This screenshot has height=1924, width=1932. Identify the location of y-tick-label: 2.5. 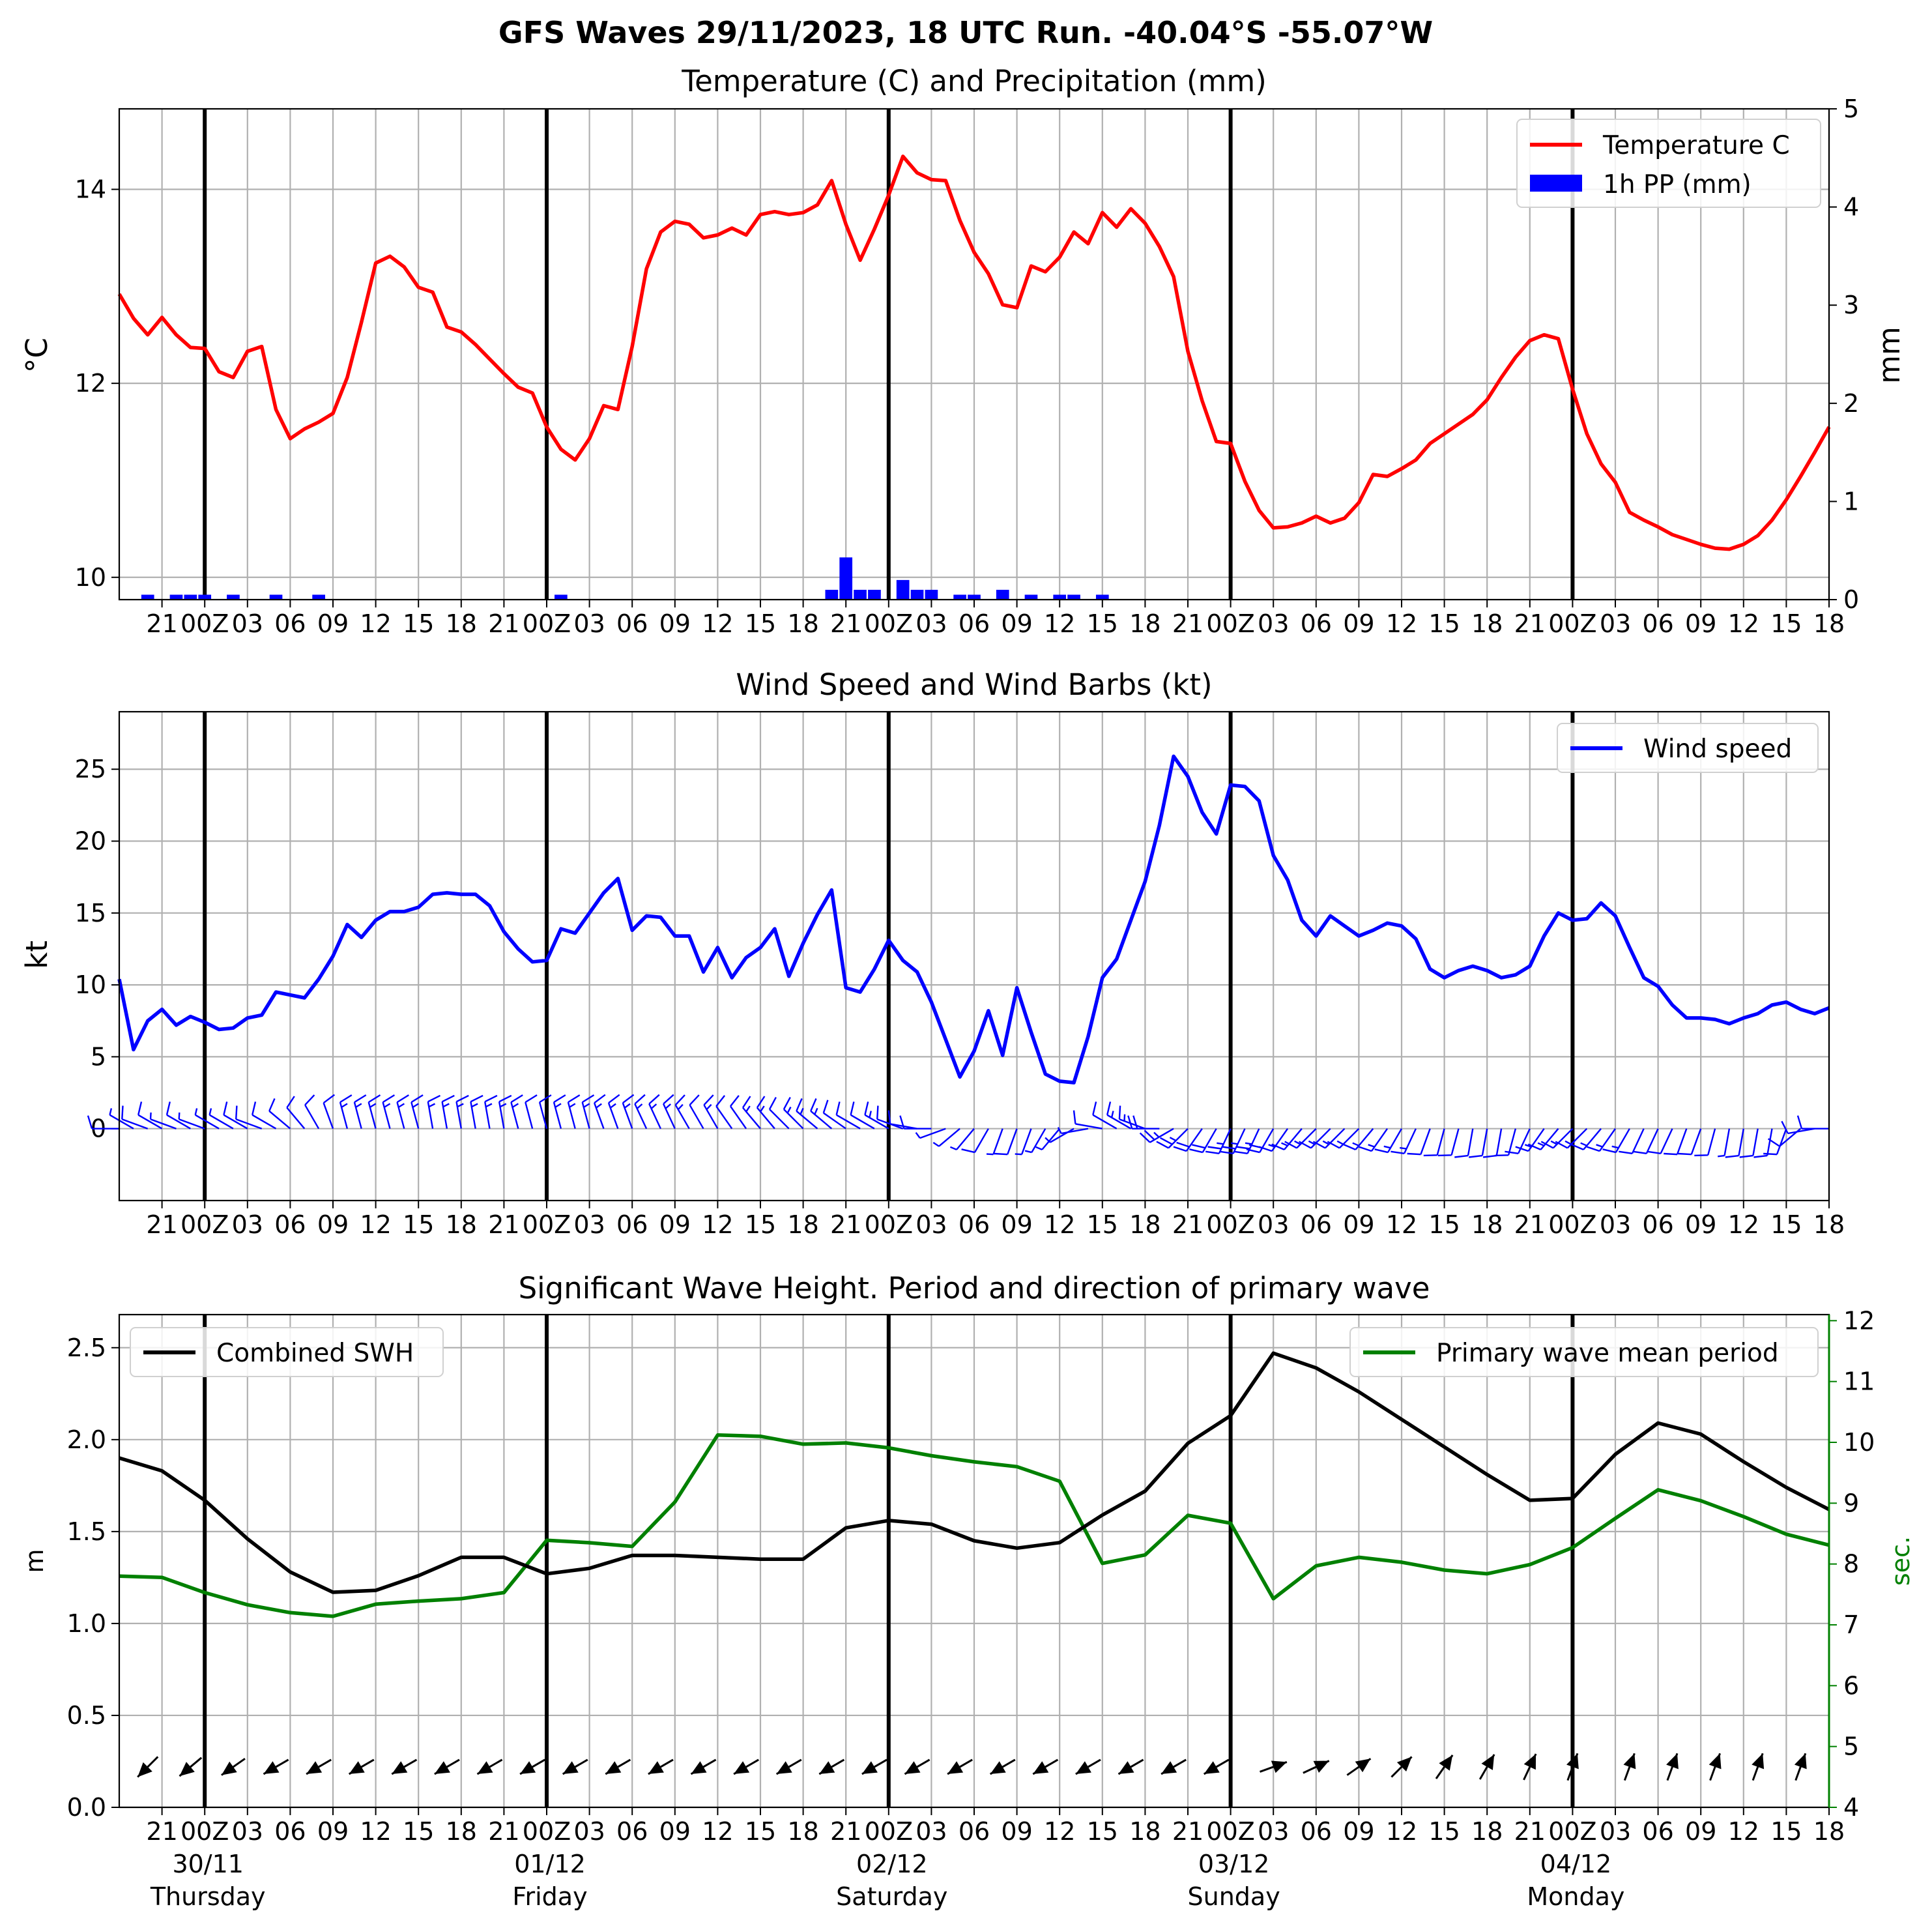
(86, 1348).